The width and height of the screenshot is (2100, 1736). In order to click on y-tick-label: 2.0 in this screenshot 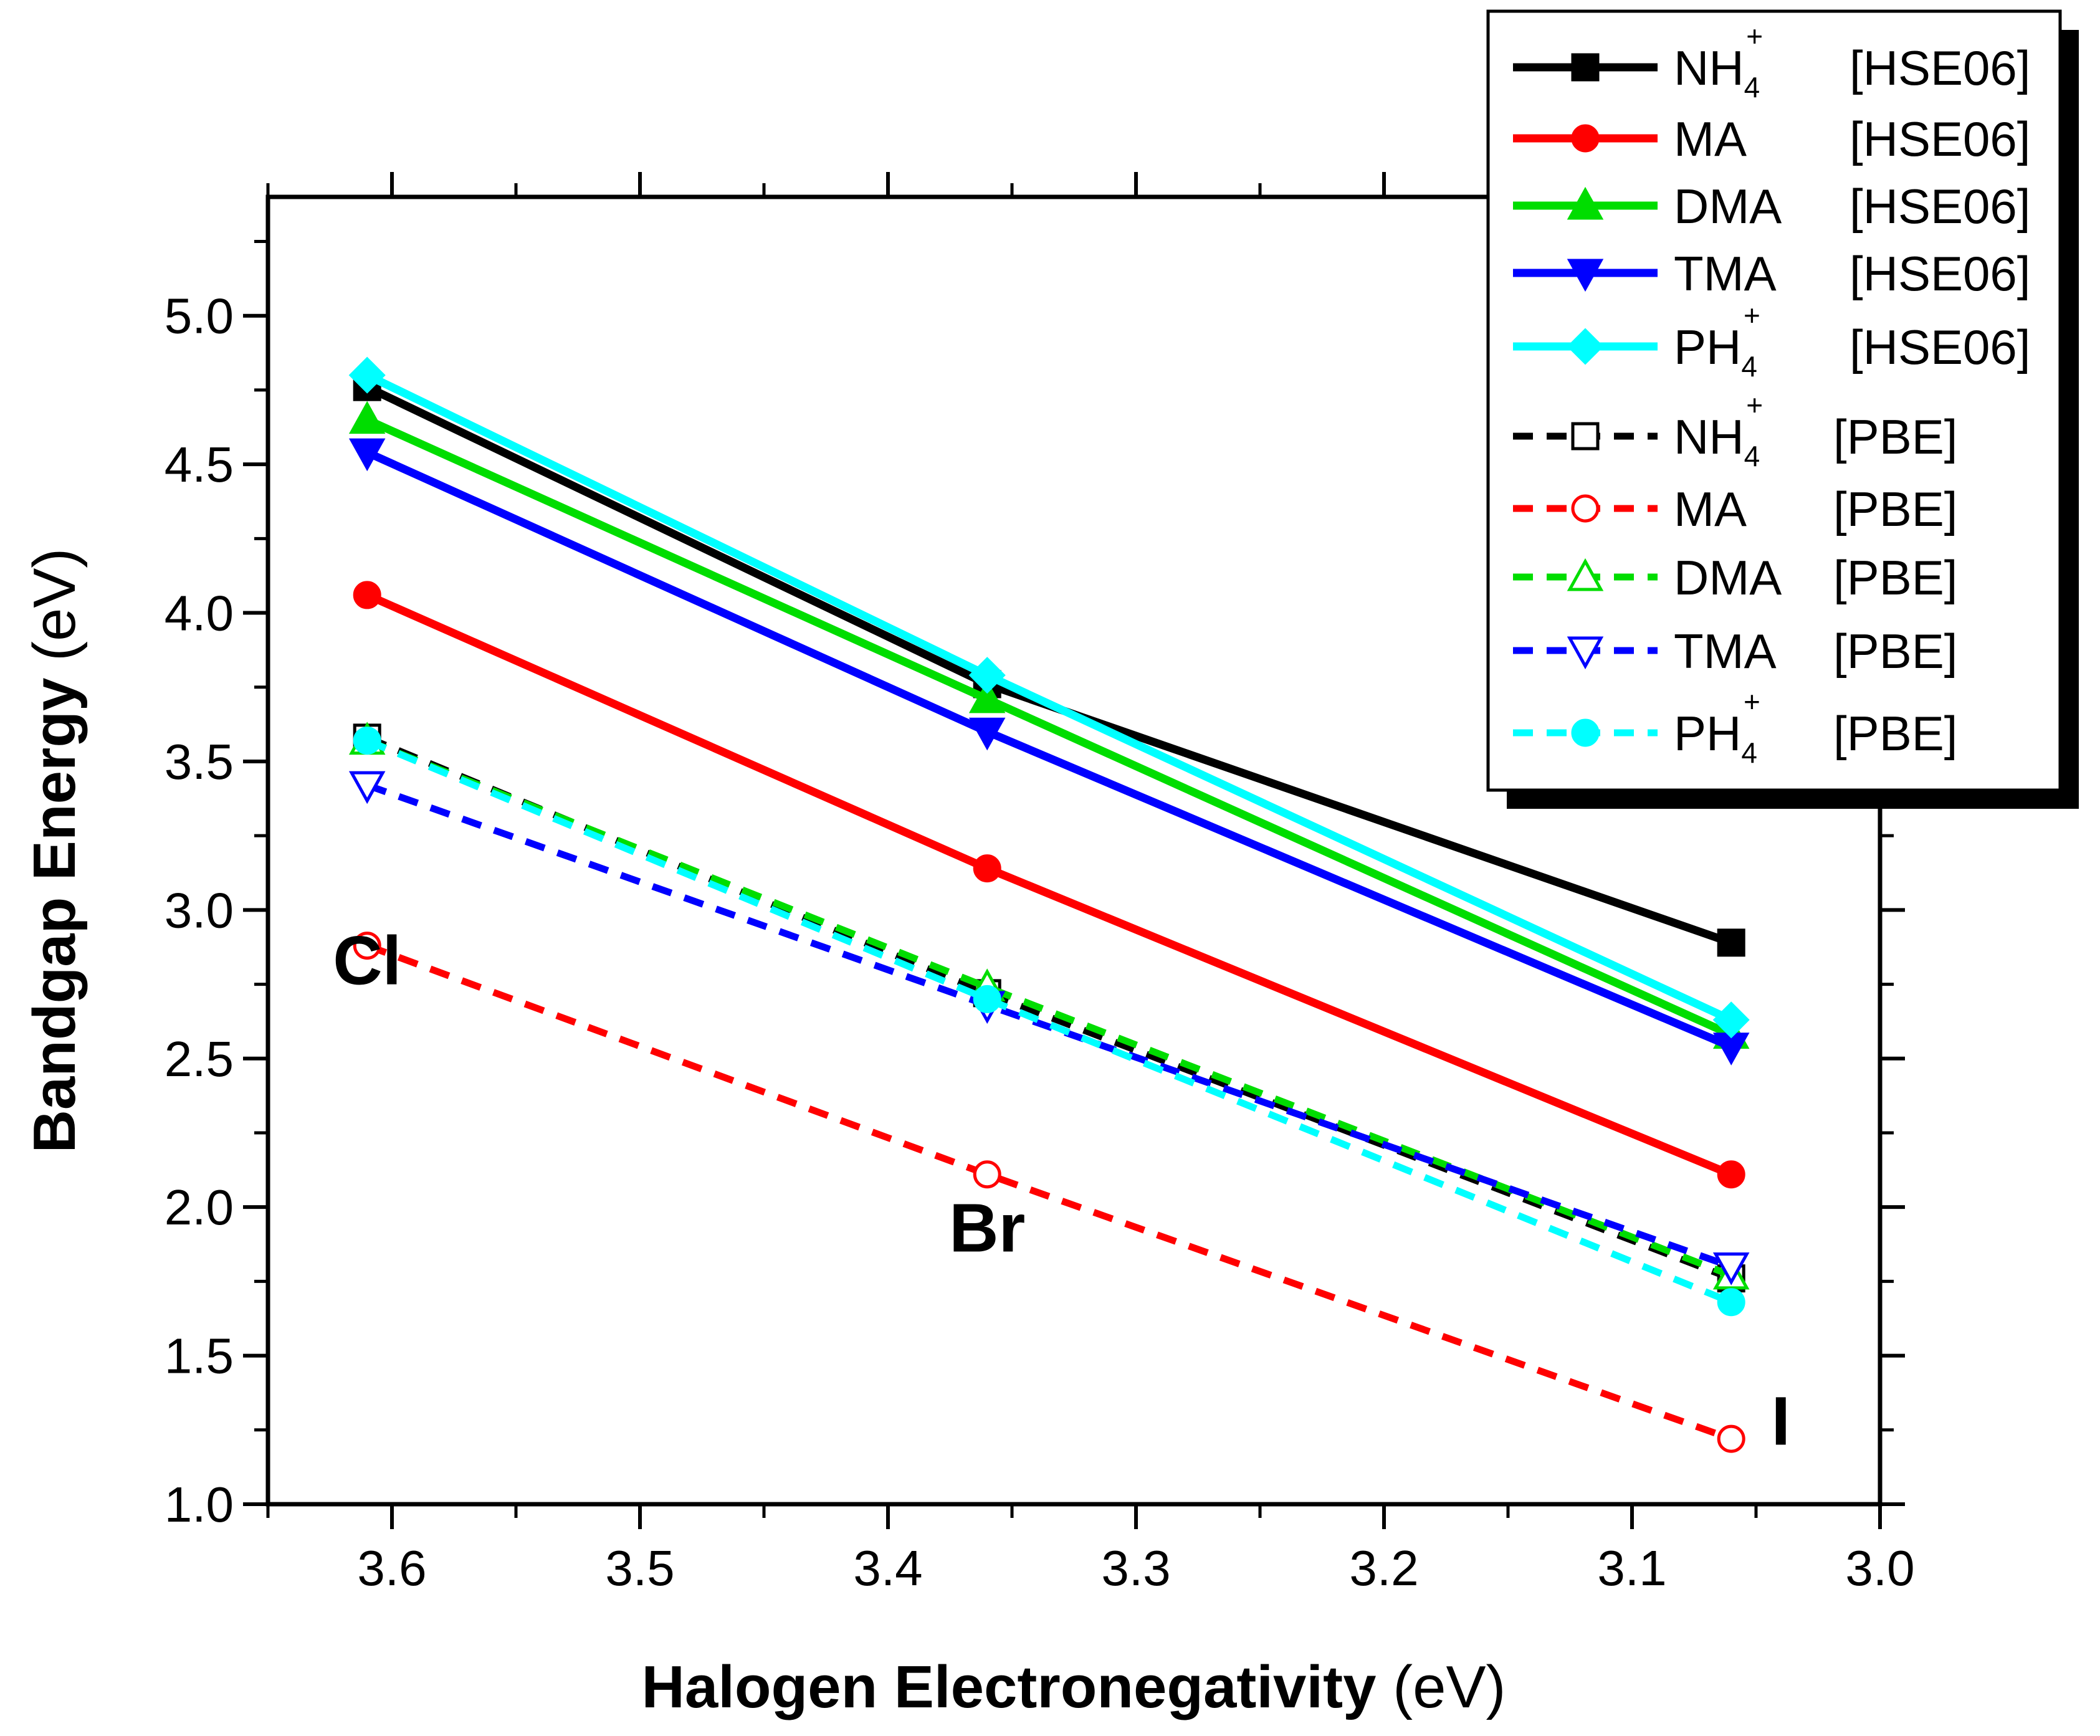, I will do `click(199, 1207)`.